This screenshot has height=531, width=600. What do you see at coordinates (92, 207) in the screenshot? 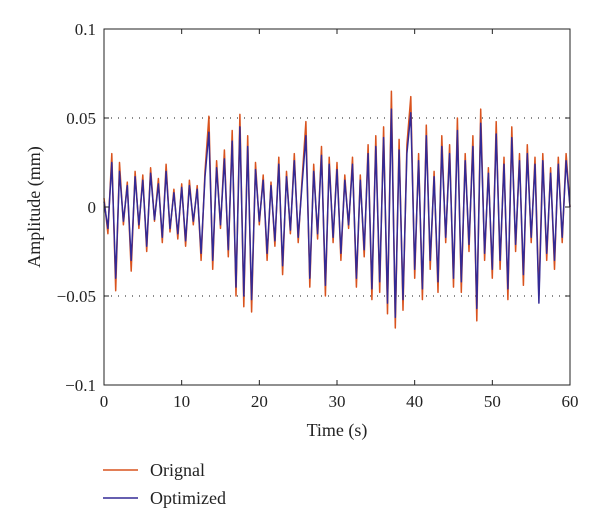
I see `y-tick-label-2: 0` at bounding box center [92, 207].